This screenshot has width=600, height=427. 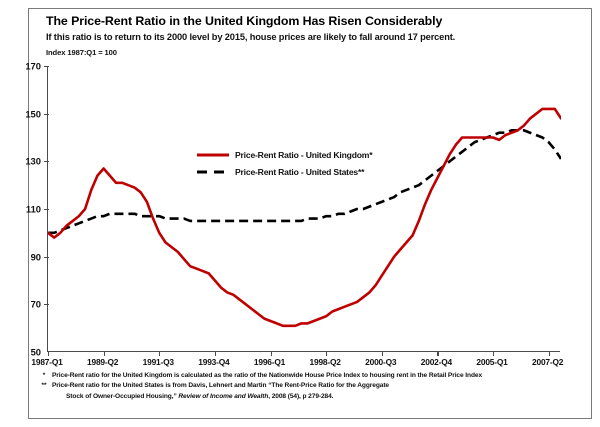 What do you see at coordinates (492, 362) in the screenshot?
I see `x-axis-tick-label: 2005-Q1` at bounding box center [492, 362].